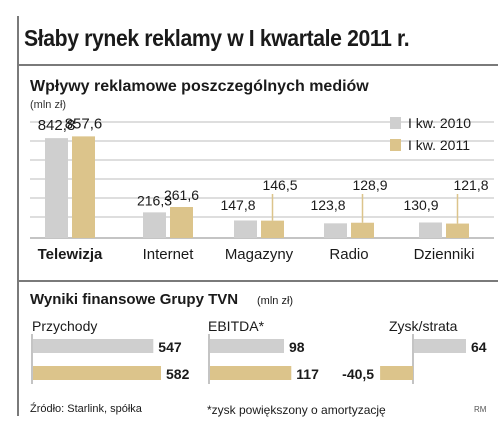  Describe the element at coordinates (154, 200) in the screenshot. I see `data-label: 216,3` at that location.